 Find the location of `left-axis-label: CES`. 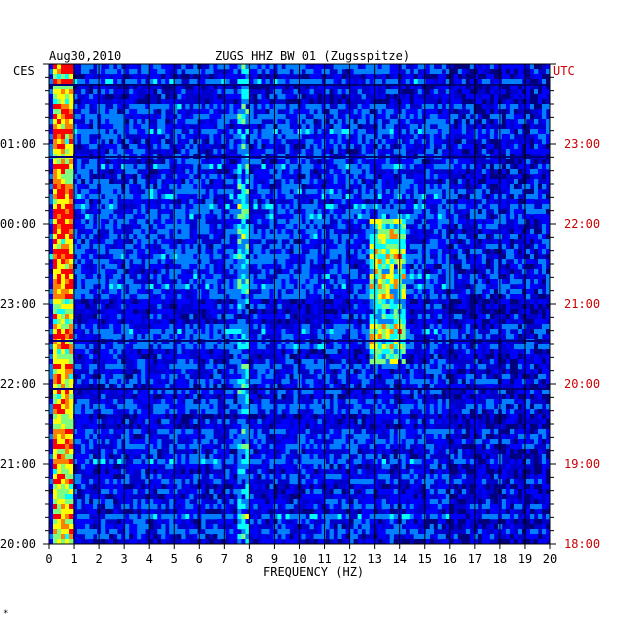

left-axis-label: CES is located at coordinates (24, 71).